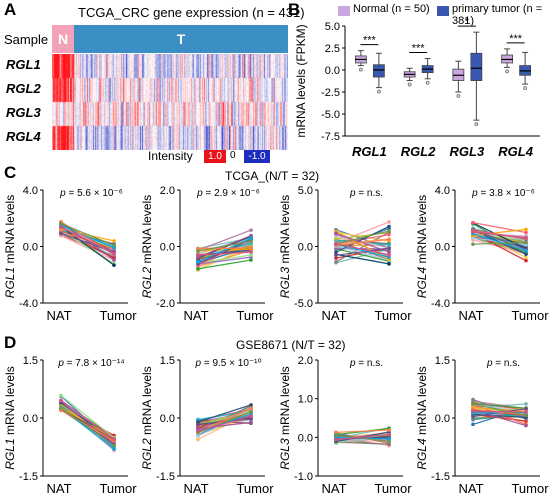 The width and height of the screenshot is (550, 503). What do you see at coordinates (503, 193) in the screenshot?
I see `paired-plot-pvalue: p = 3.8 × 10⁻⁶` at bounding box center [503, 193].